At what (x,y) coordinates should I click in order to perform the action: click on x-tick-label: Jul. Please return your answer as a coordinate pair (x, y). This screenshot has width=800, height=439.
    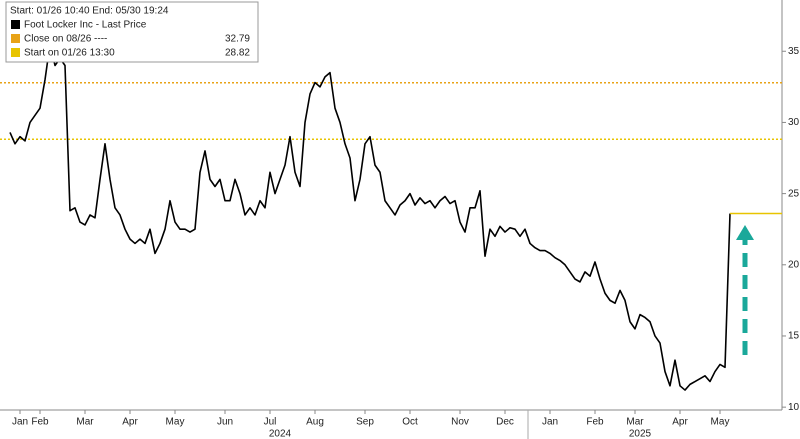
    Looking at the image, I should click on (270, 422).